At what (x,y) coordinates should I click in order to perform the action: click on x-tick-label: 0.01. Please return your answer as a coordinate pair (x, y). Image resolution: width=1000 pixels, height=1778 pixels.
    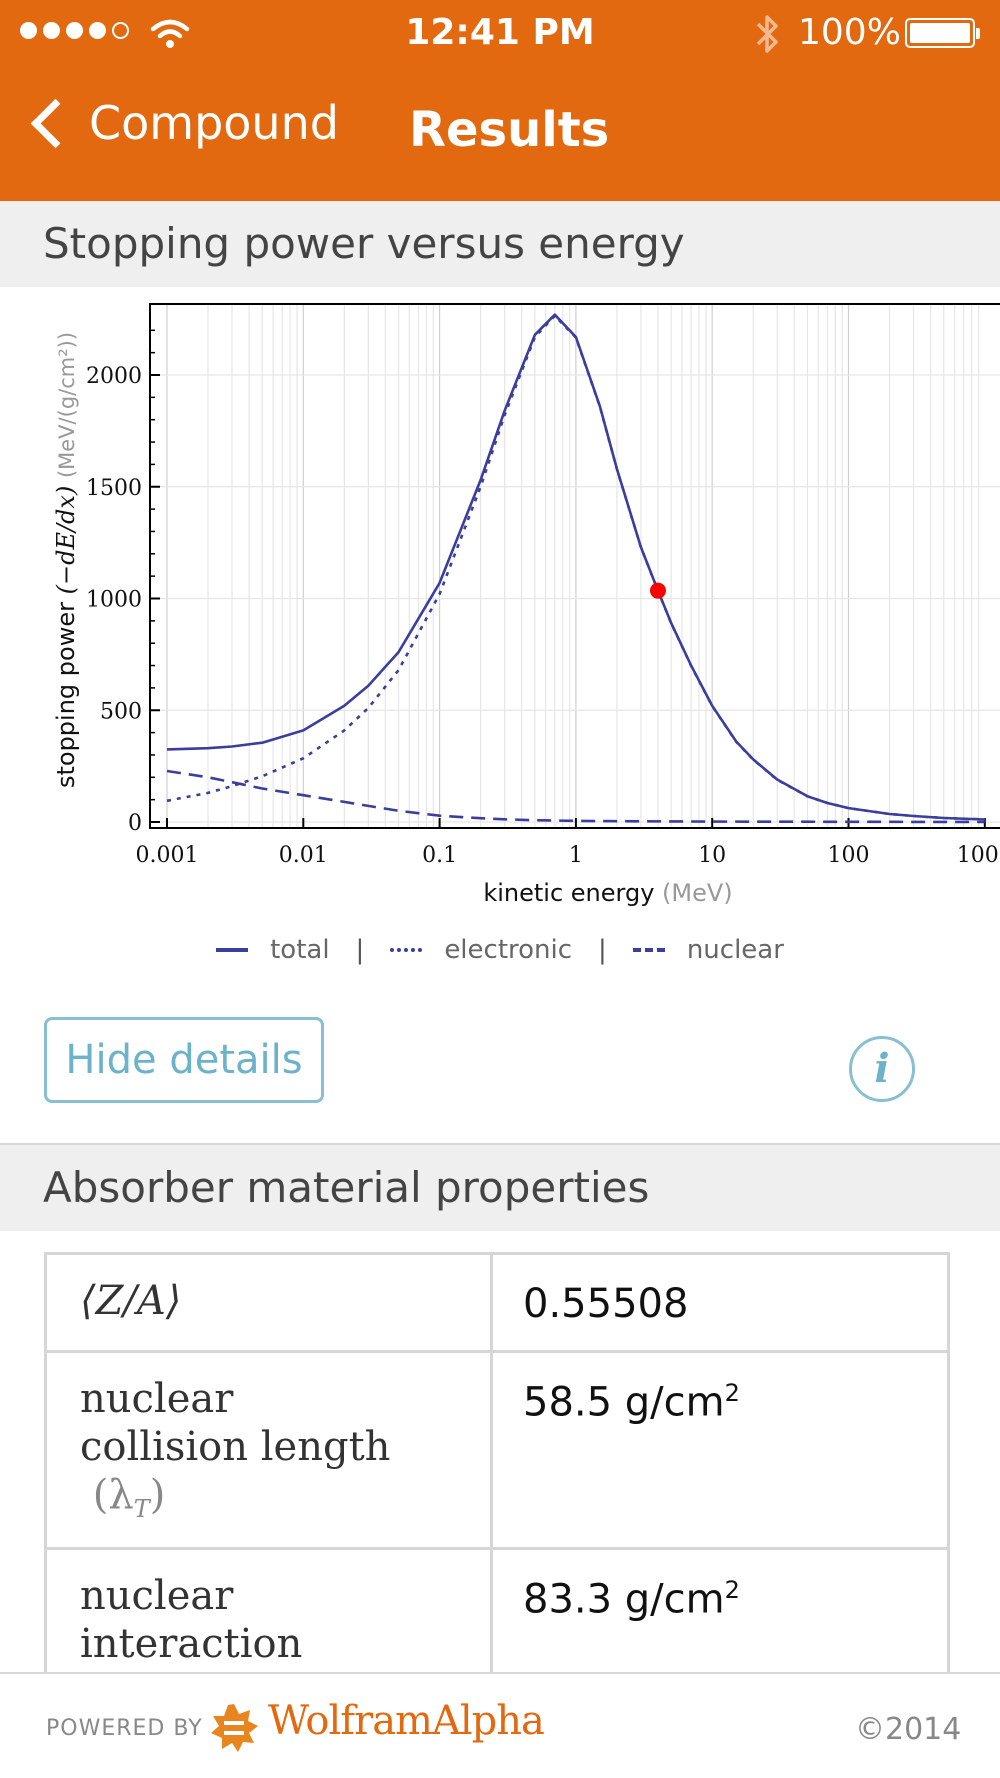
    Looking at the image, I should click on (303, 855).